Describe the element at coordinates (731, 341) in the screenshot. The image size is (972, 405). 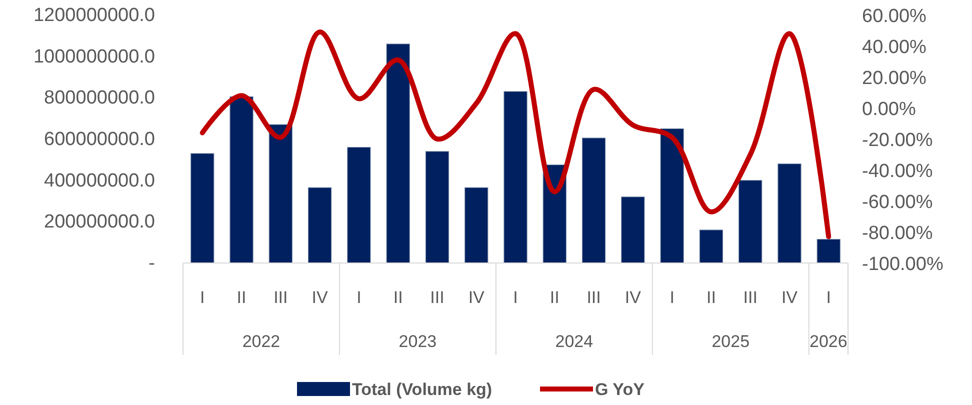
I see `text: 2025` at that location.